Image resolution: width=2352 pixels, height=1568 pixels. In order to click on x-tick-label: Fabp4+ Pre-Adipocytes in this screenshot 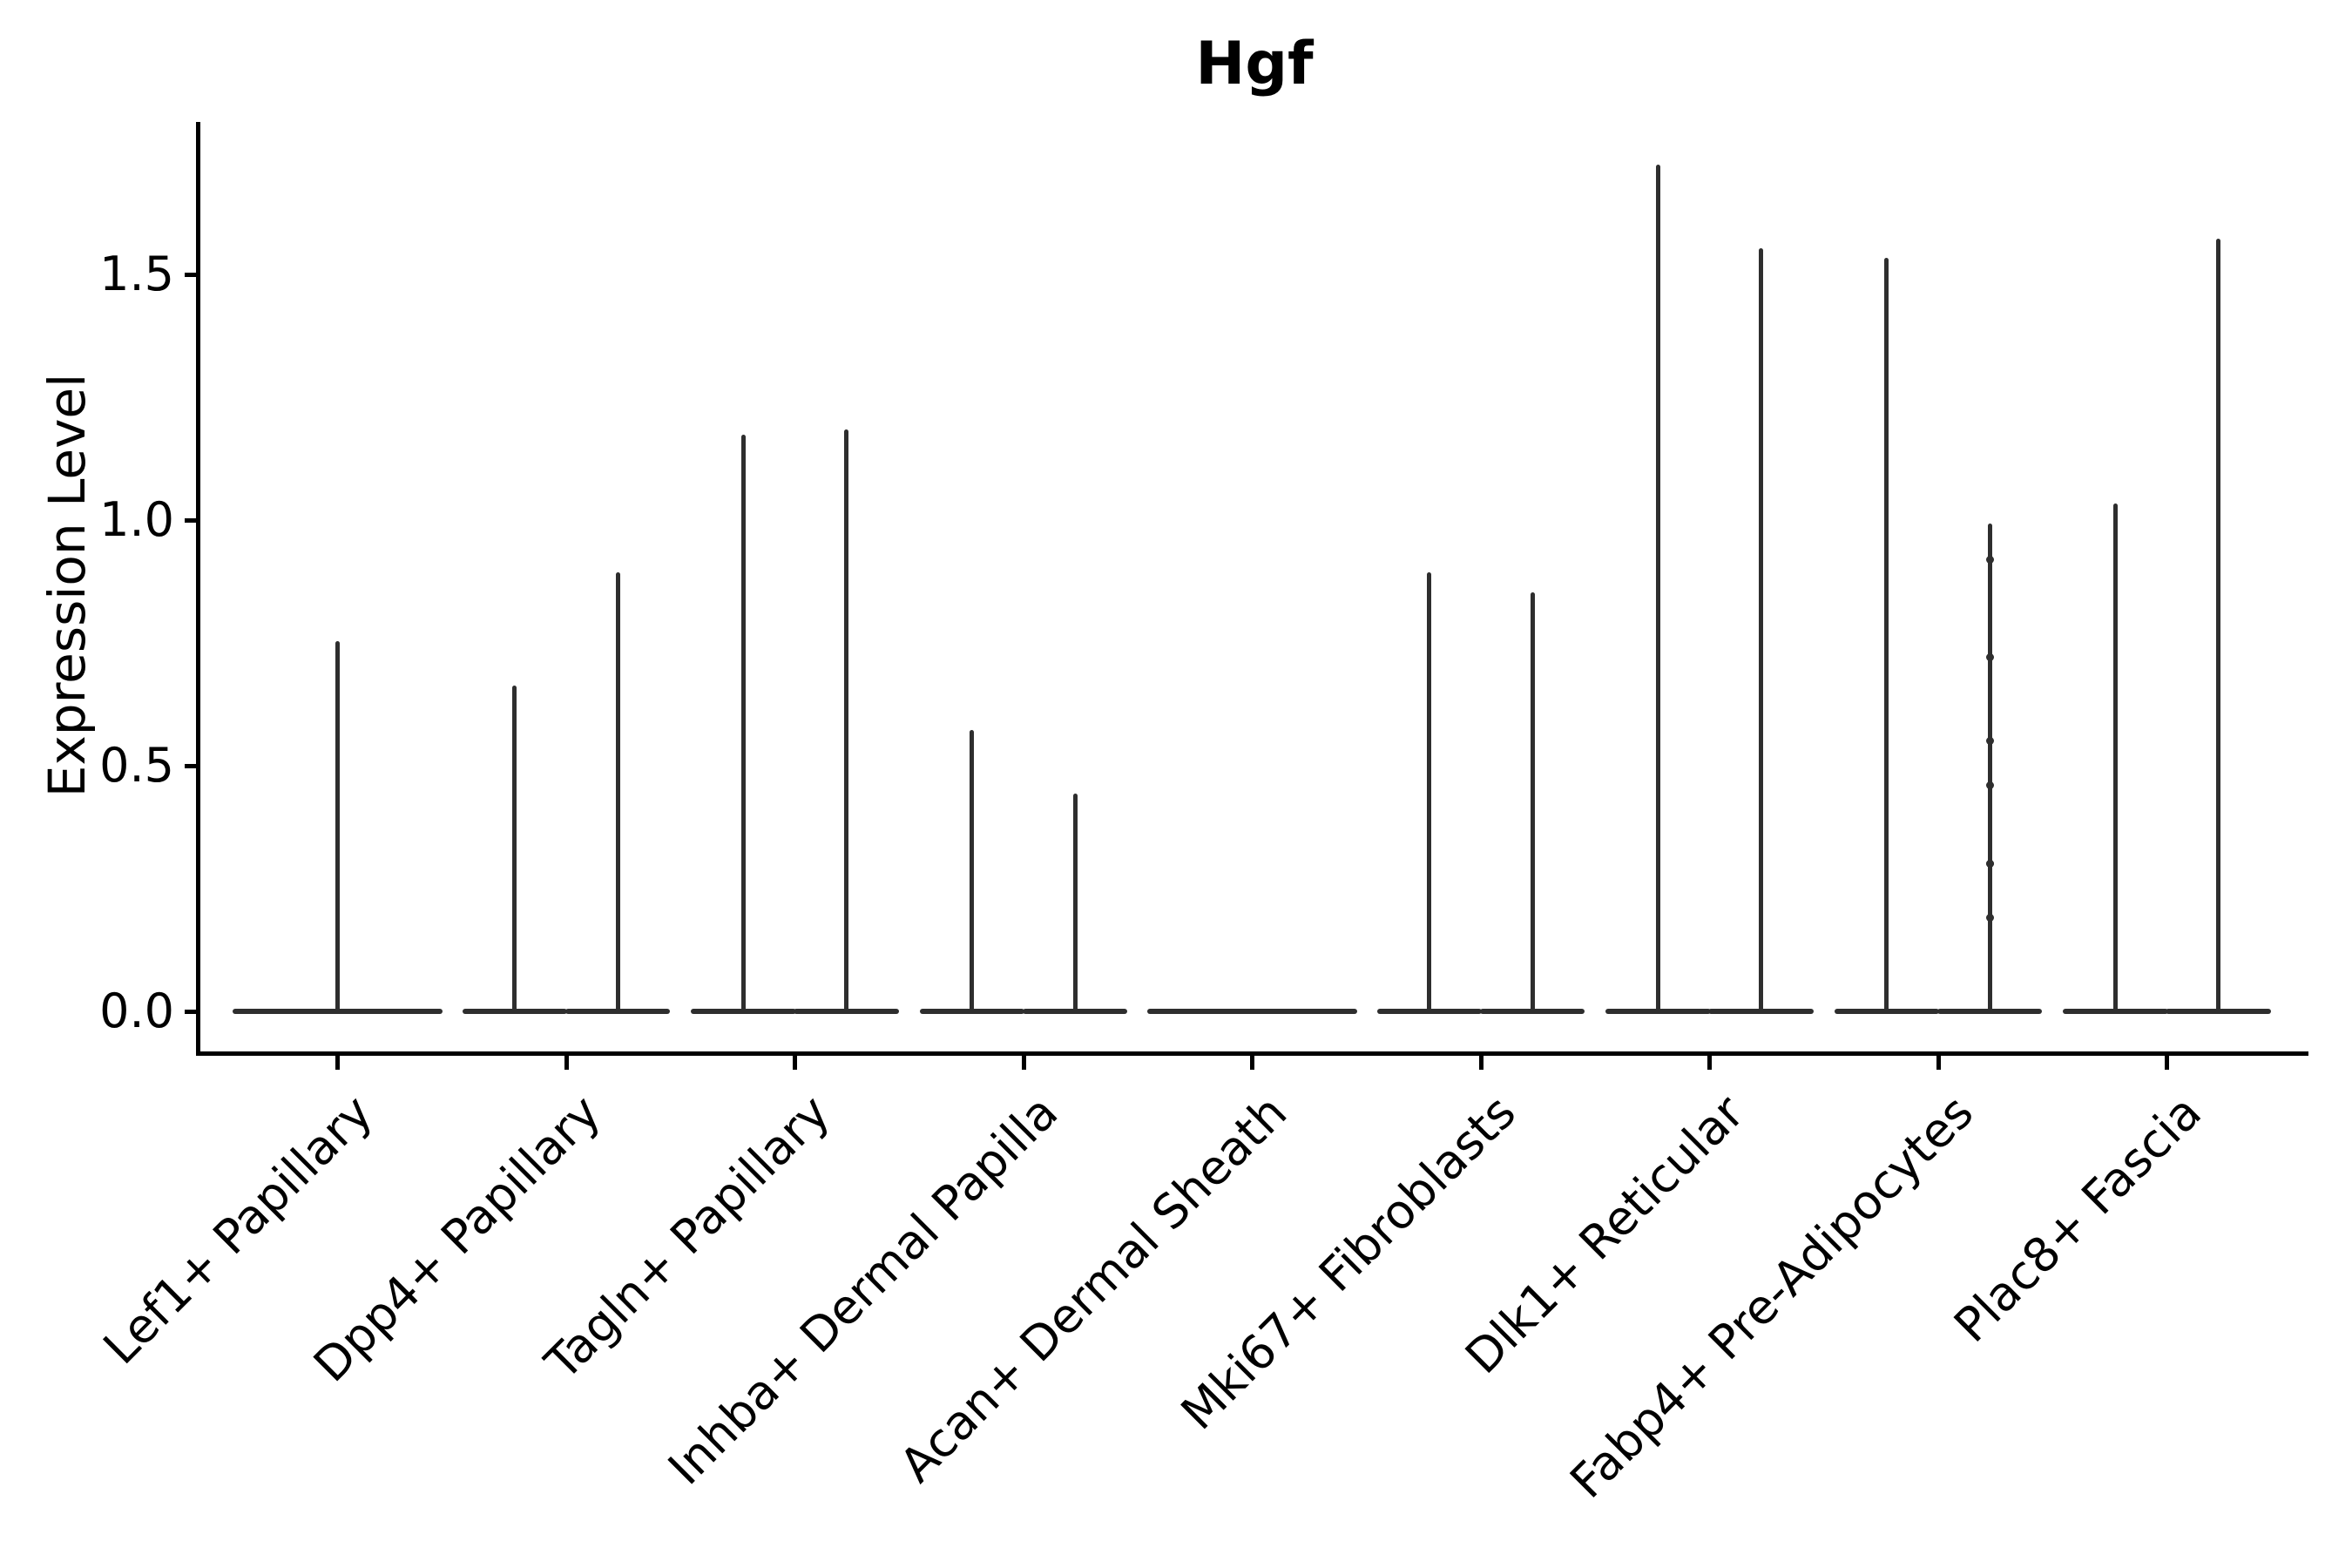, I will do `click(1771, 1297)`.